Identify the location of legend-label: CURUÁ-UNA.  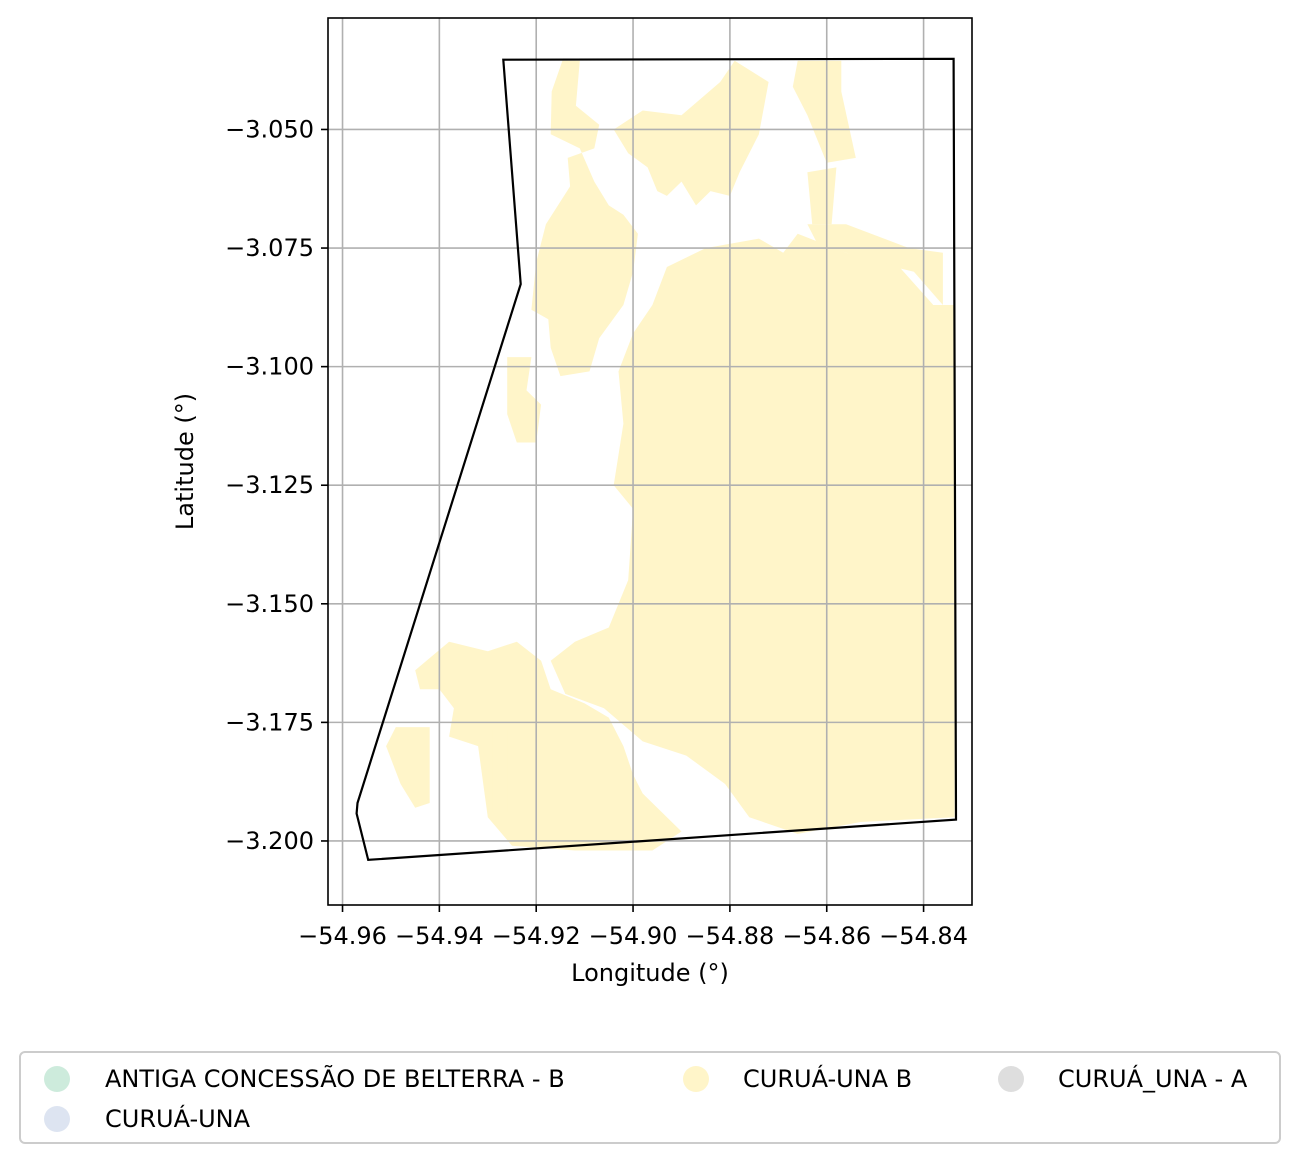
(178, 1118).